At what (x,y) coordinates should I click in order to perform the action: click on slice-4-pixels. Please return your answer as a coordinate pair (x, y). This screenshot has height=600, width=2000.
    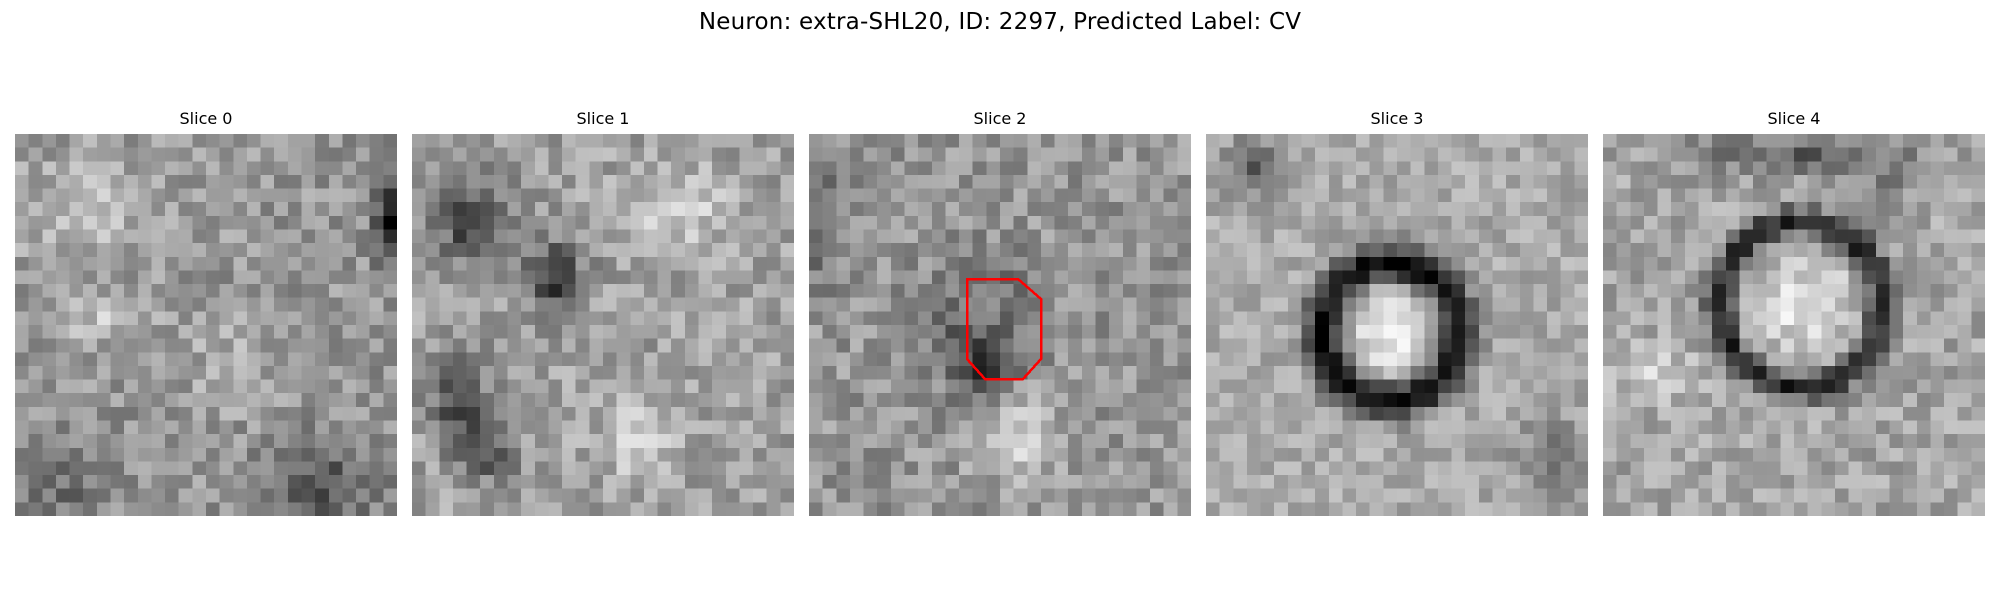
    Looking at the image, I should click on (1794, 325).